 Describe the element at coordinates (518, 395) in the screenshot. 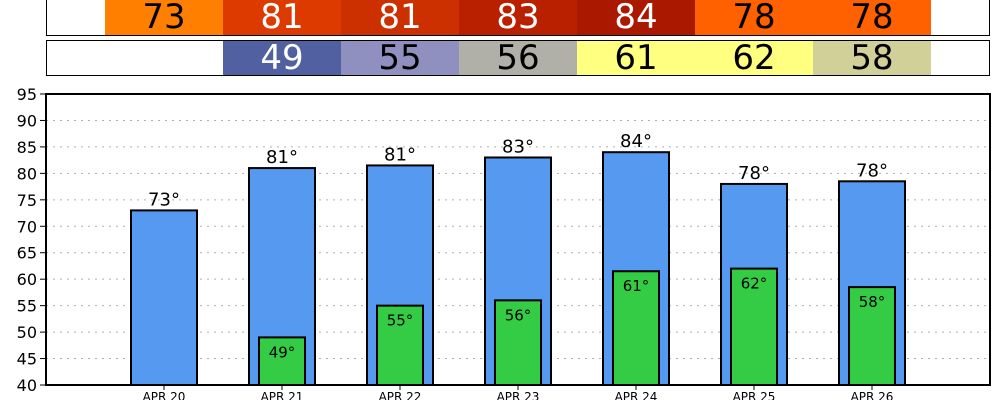

I see `x-category-label: APR 23` at that location.